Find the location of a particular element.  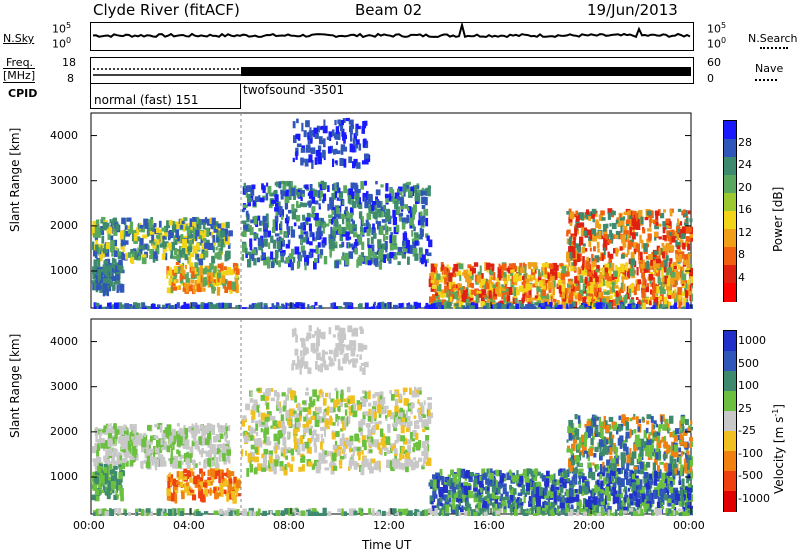

freq-trace is located at coordinates (392, 71).